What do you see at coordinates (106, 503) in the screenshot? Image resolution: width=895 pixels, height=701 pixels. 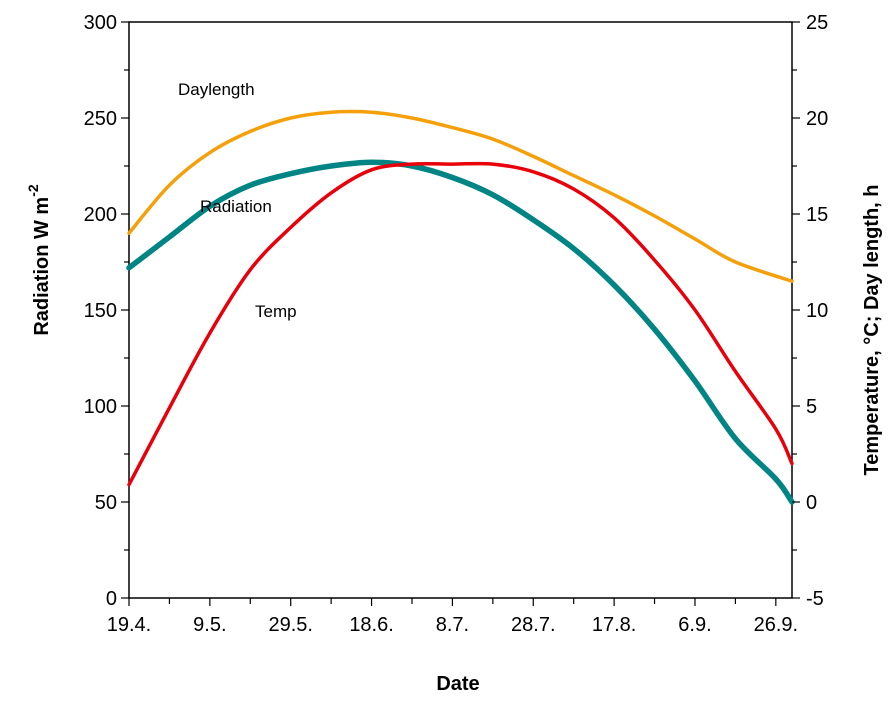 I see `y-left-tick-label: 50` at bounding box center [106, 503].